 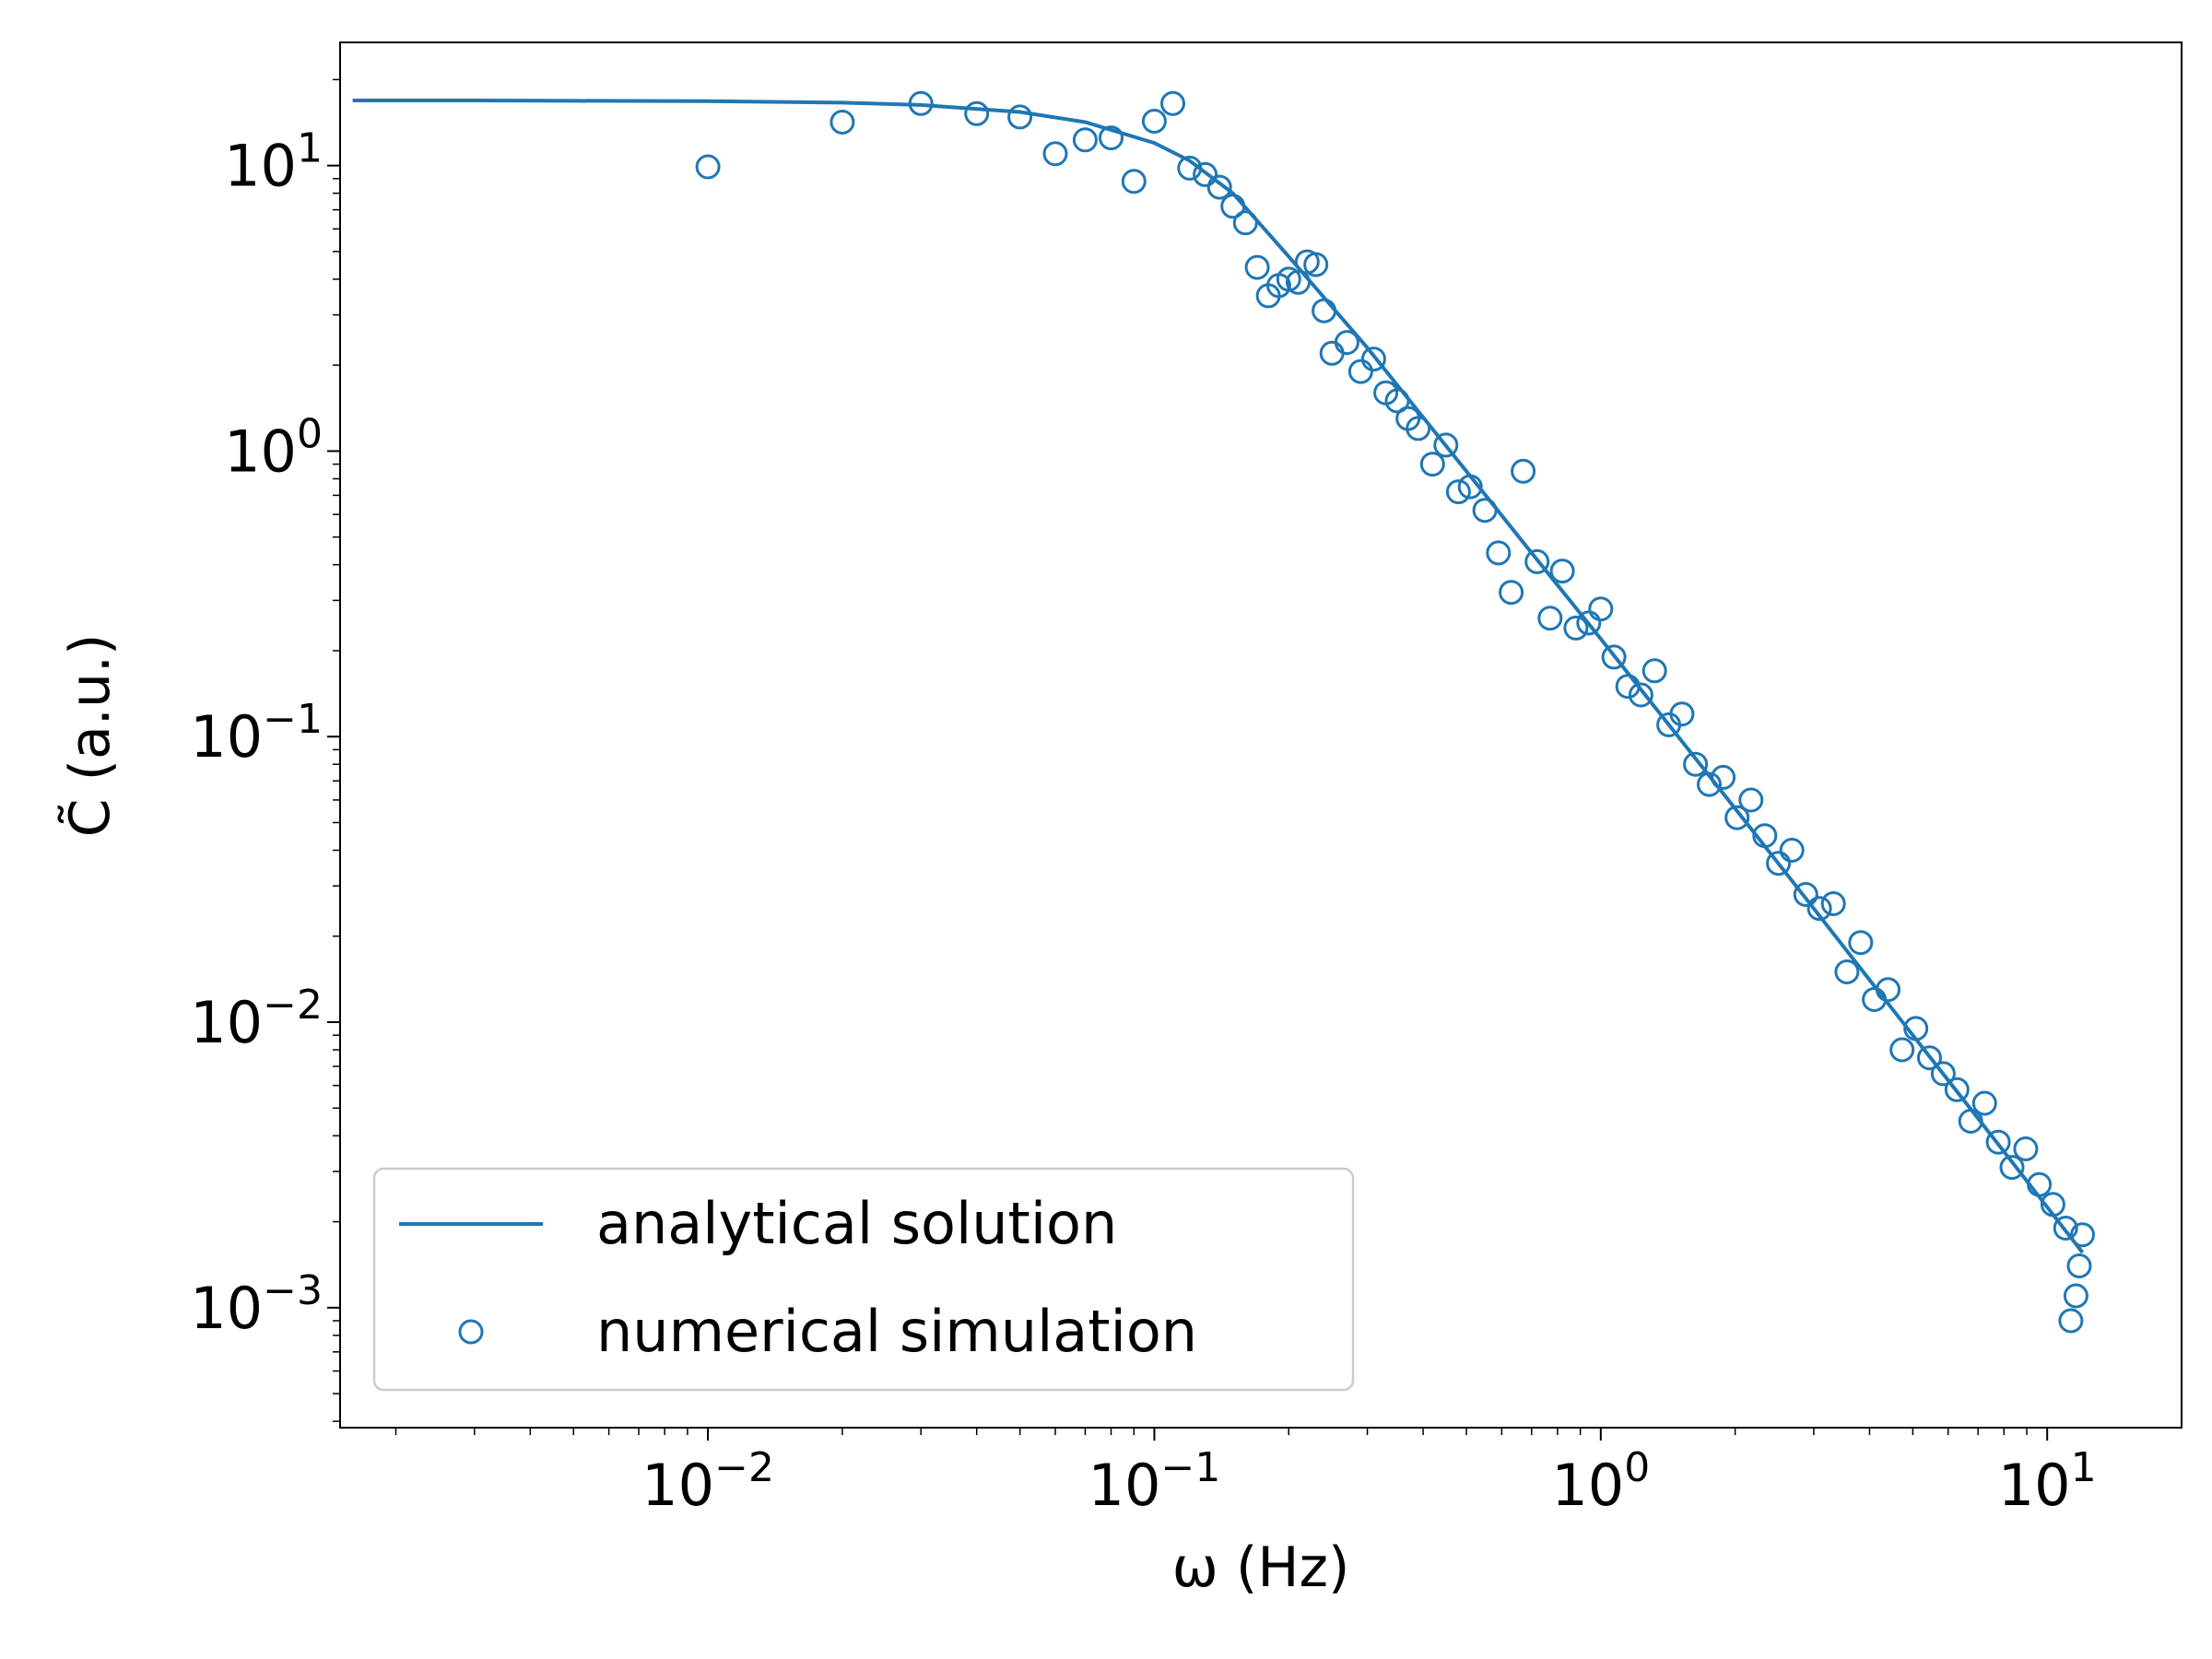 I want to click on y-tick-label: 10⁻¹, so click(x=256, y=733).